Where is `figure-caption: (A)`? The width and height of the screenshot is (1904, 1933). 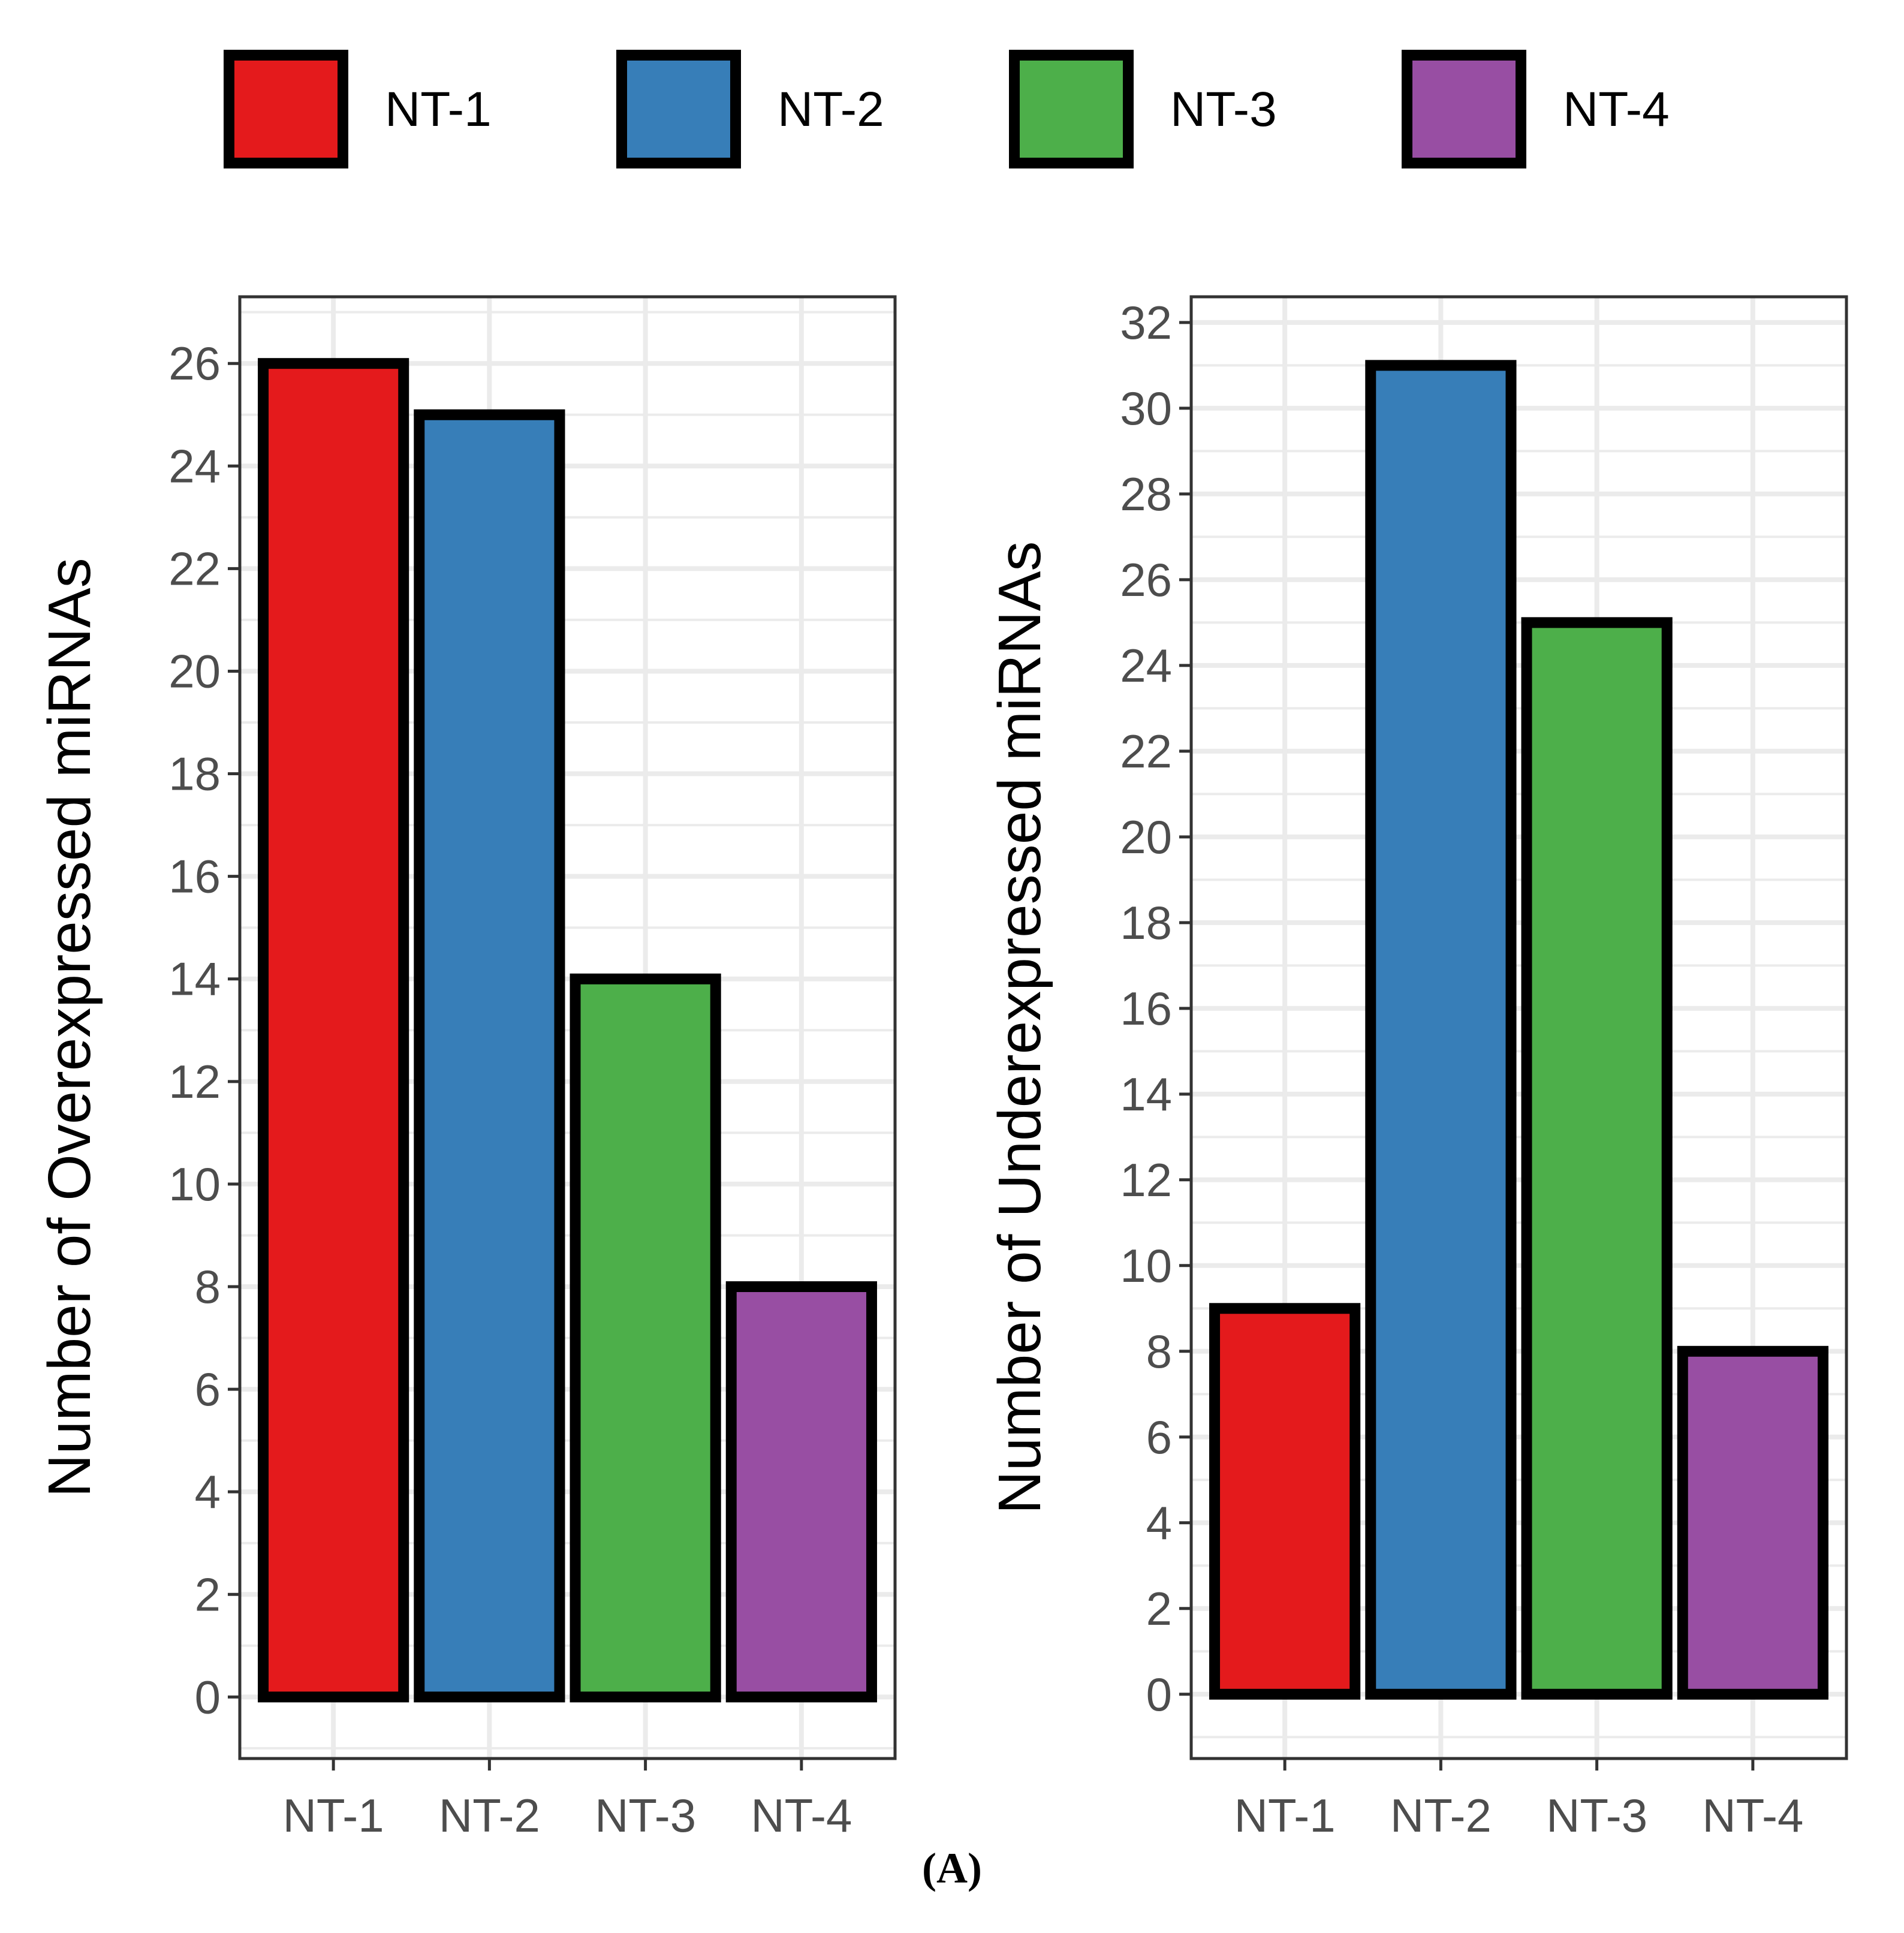
figure-caption: (A) is located at coordinates (952, 1868).